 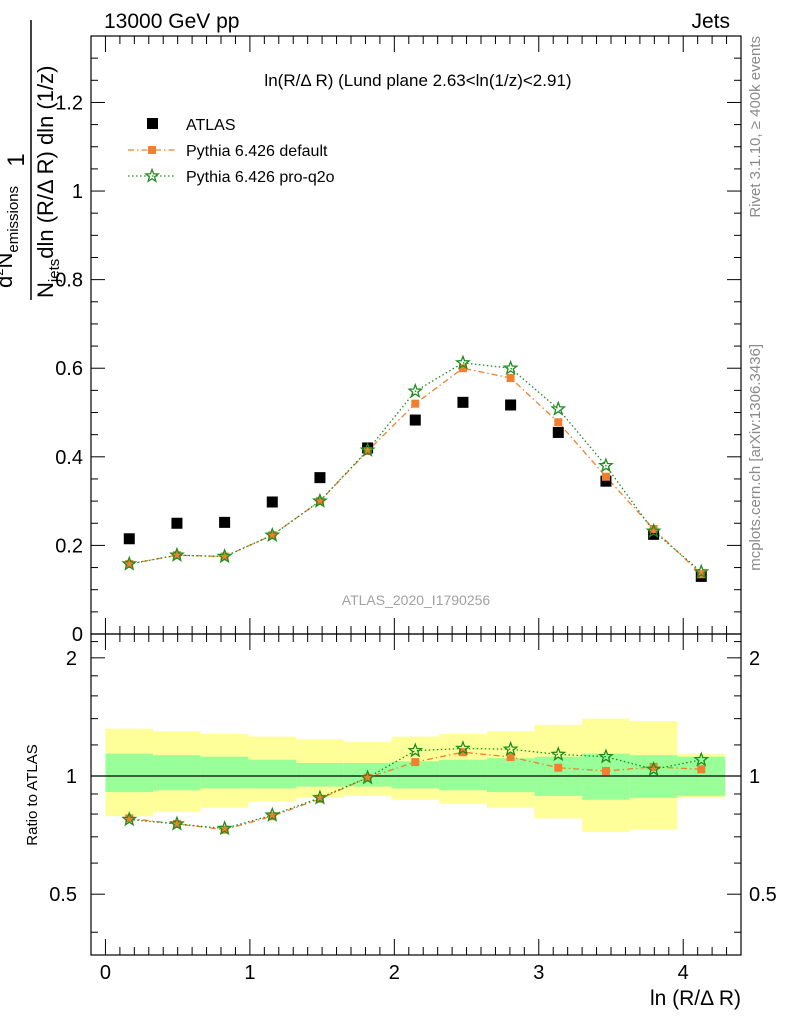 What do you see at coordinates (394, 973) in the screenshot?
I see `x-tick-label: 2` at bounding box center [394, 973].